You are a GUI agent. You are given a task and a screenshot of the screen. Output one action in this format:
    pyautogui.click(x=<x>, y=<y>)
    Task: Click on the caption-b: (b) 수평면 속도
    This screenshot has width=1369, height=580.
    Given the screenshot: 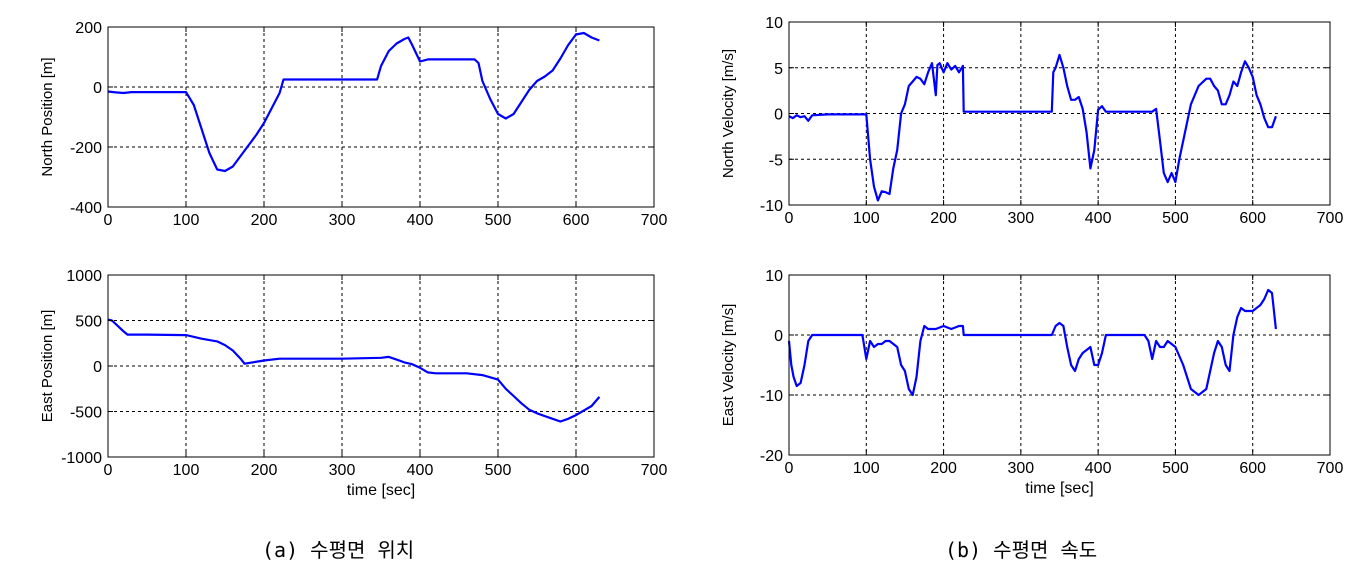 What is the action you would take?
    pyautogui.click(x=1021, y=550)
    